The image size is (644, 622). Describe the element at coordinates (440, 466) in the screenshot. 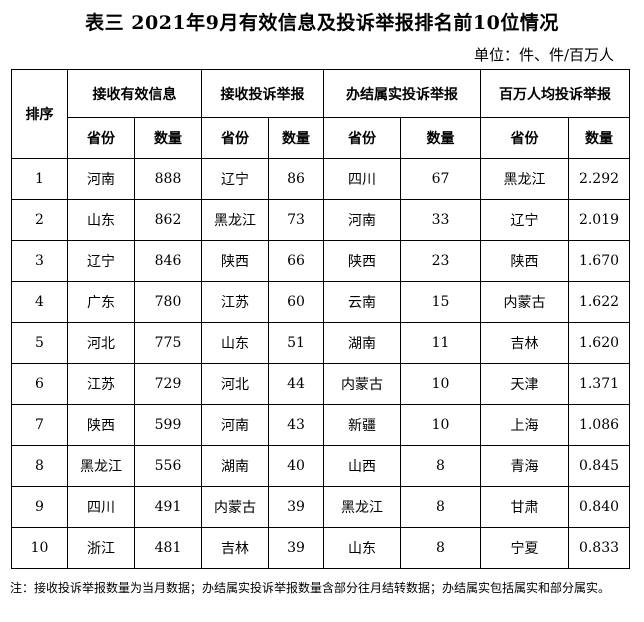

I see `count-cell: 8` at that location.